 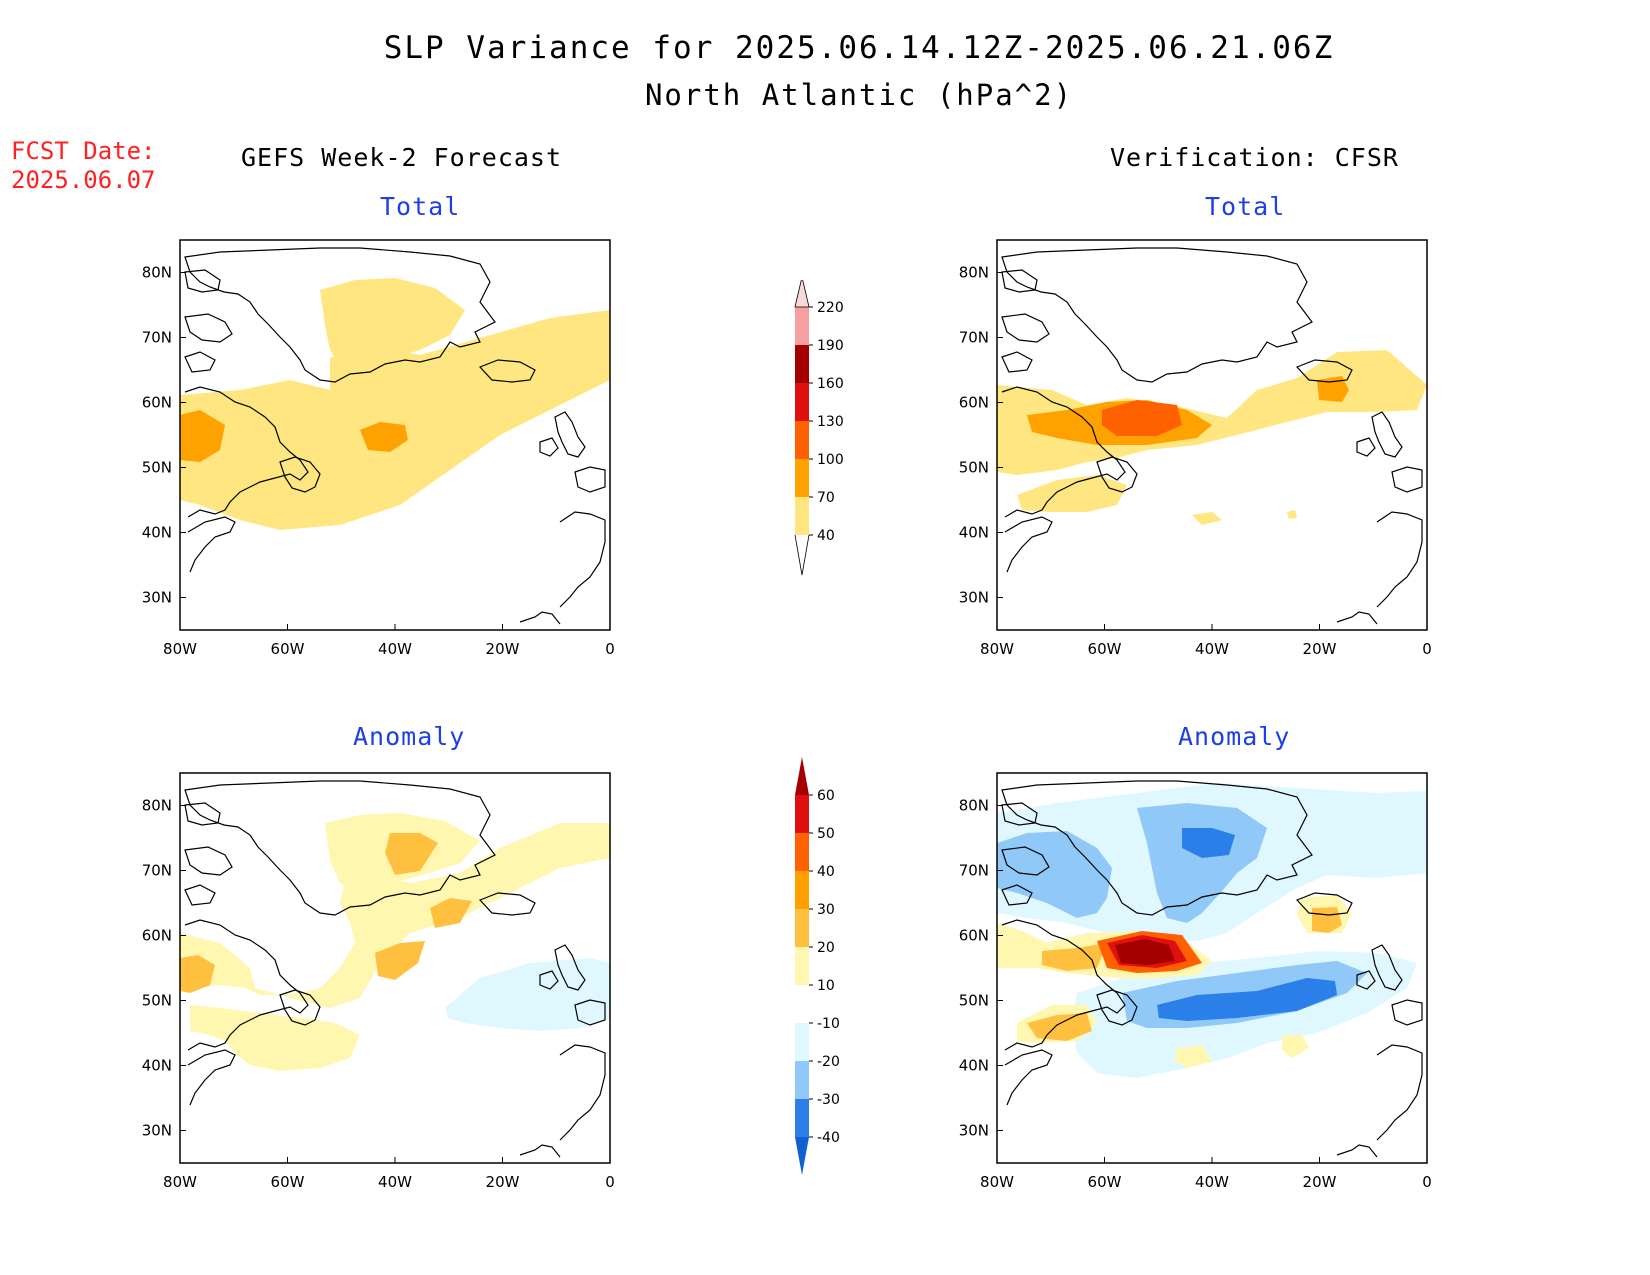 What do you see at coordinates (1245, 206) in the screenshot?
I see `panel-title-top-right: Total` at bounding box center [1245, 206].